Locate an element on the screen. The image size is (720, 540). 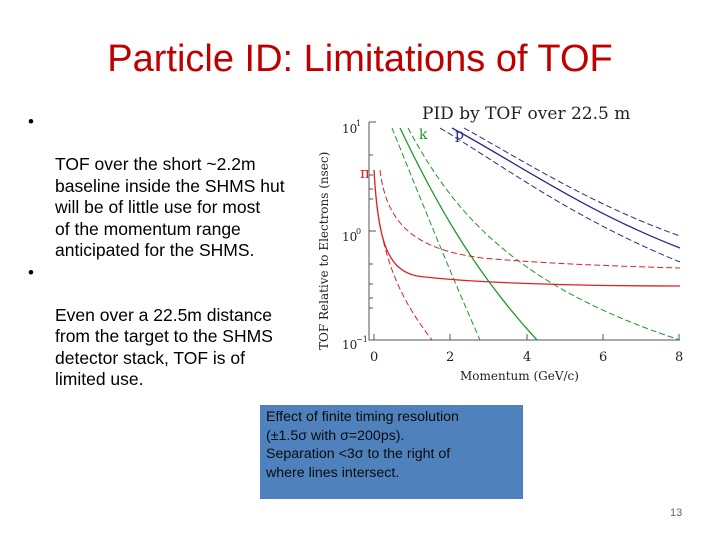
note-line: Effect of finite timing resolution is located at coordinates (362, 417).